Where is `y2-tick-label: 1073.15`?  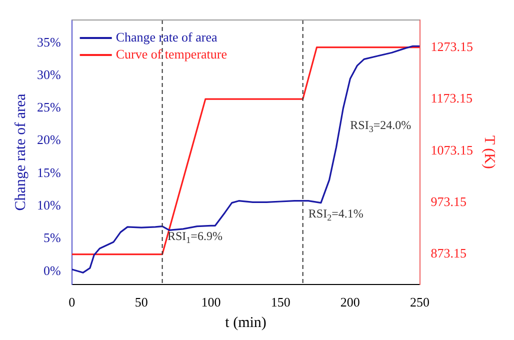 y2-tick-label: 1073.15 is located at coordinates (451, 150).